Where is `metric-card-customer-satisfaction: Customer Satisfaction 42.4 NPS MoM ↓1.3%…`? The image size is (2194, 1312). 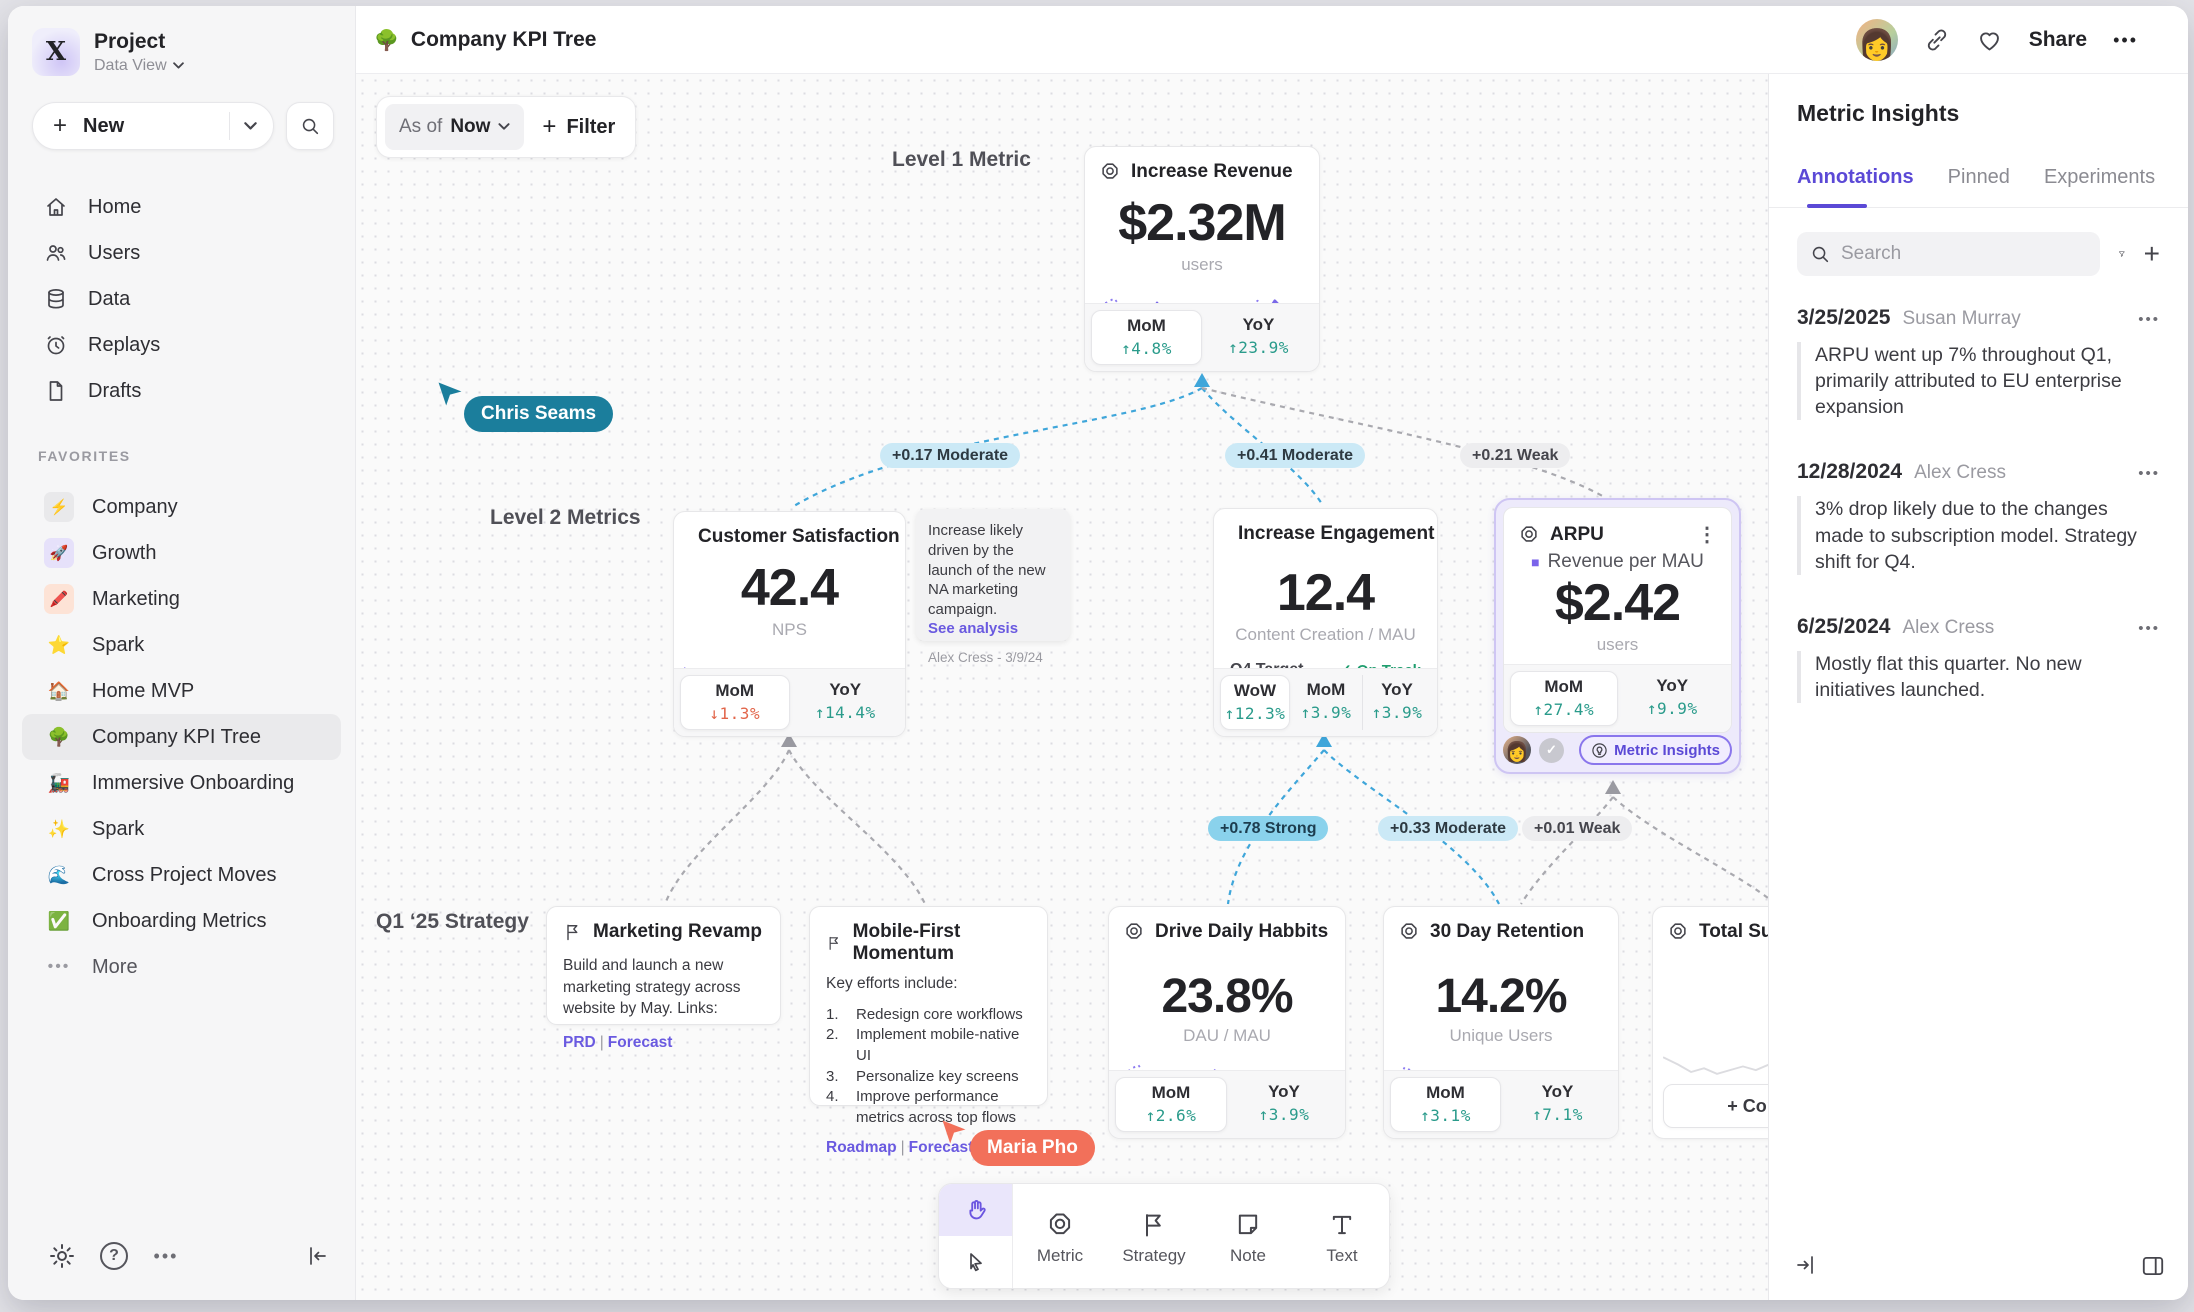 metric-card-customer-satisfaction: Customer Satisfaction 42.4 NPS MoM ↓1.3%… is located at coordinates (789, 624).